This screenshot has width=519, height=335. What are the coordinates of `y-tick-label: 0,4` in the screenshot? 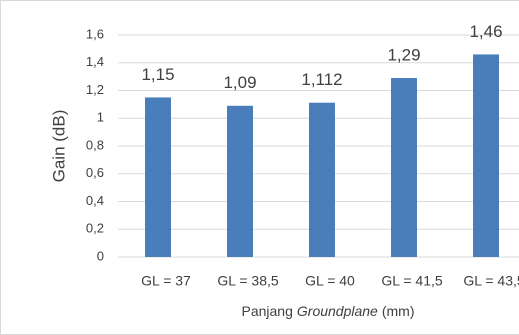 It's located at (95, 200).